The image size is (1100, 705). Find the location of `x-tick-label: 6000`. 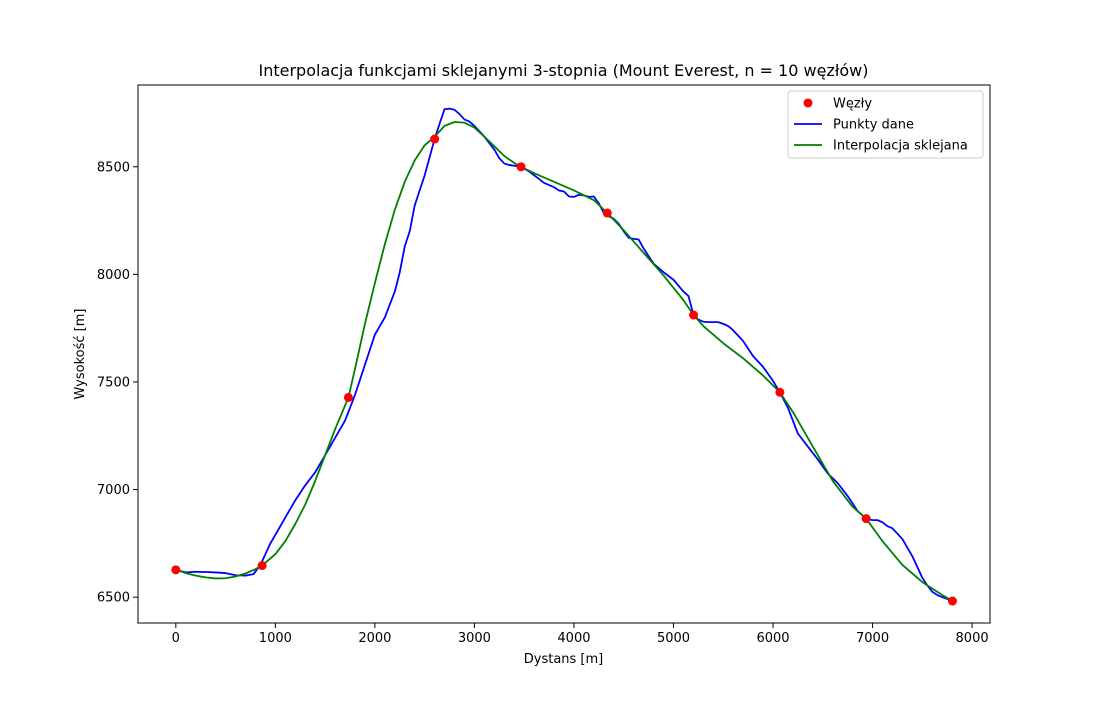

x-tick-label: 6000 is located at coordinates (772, 638).